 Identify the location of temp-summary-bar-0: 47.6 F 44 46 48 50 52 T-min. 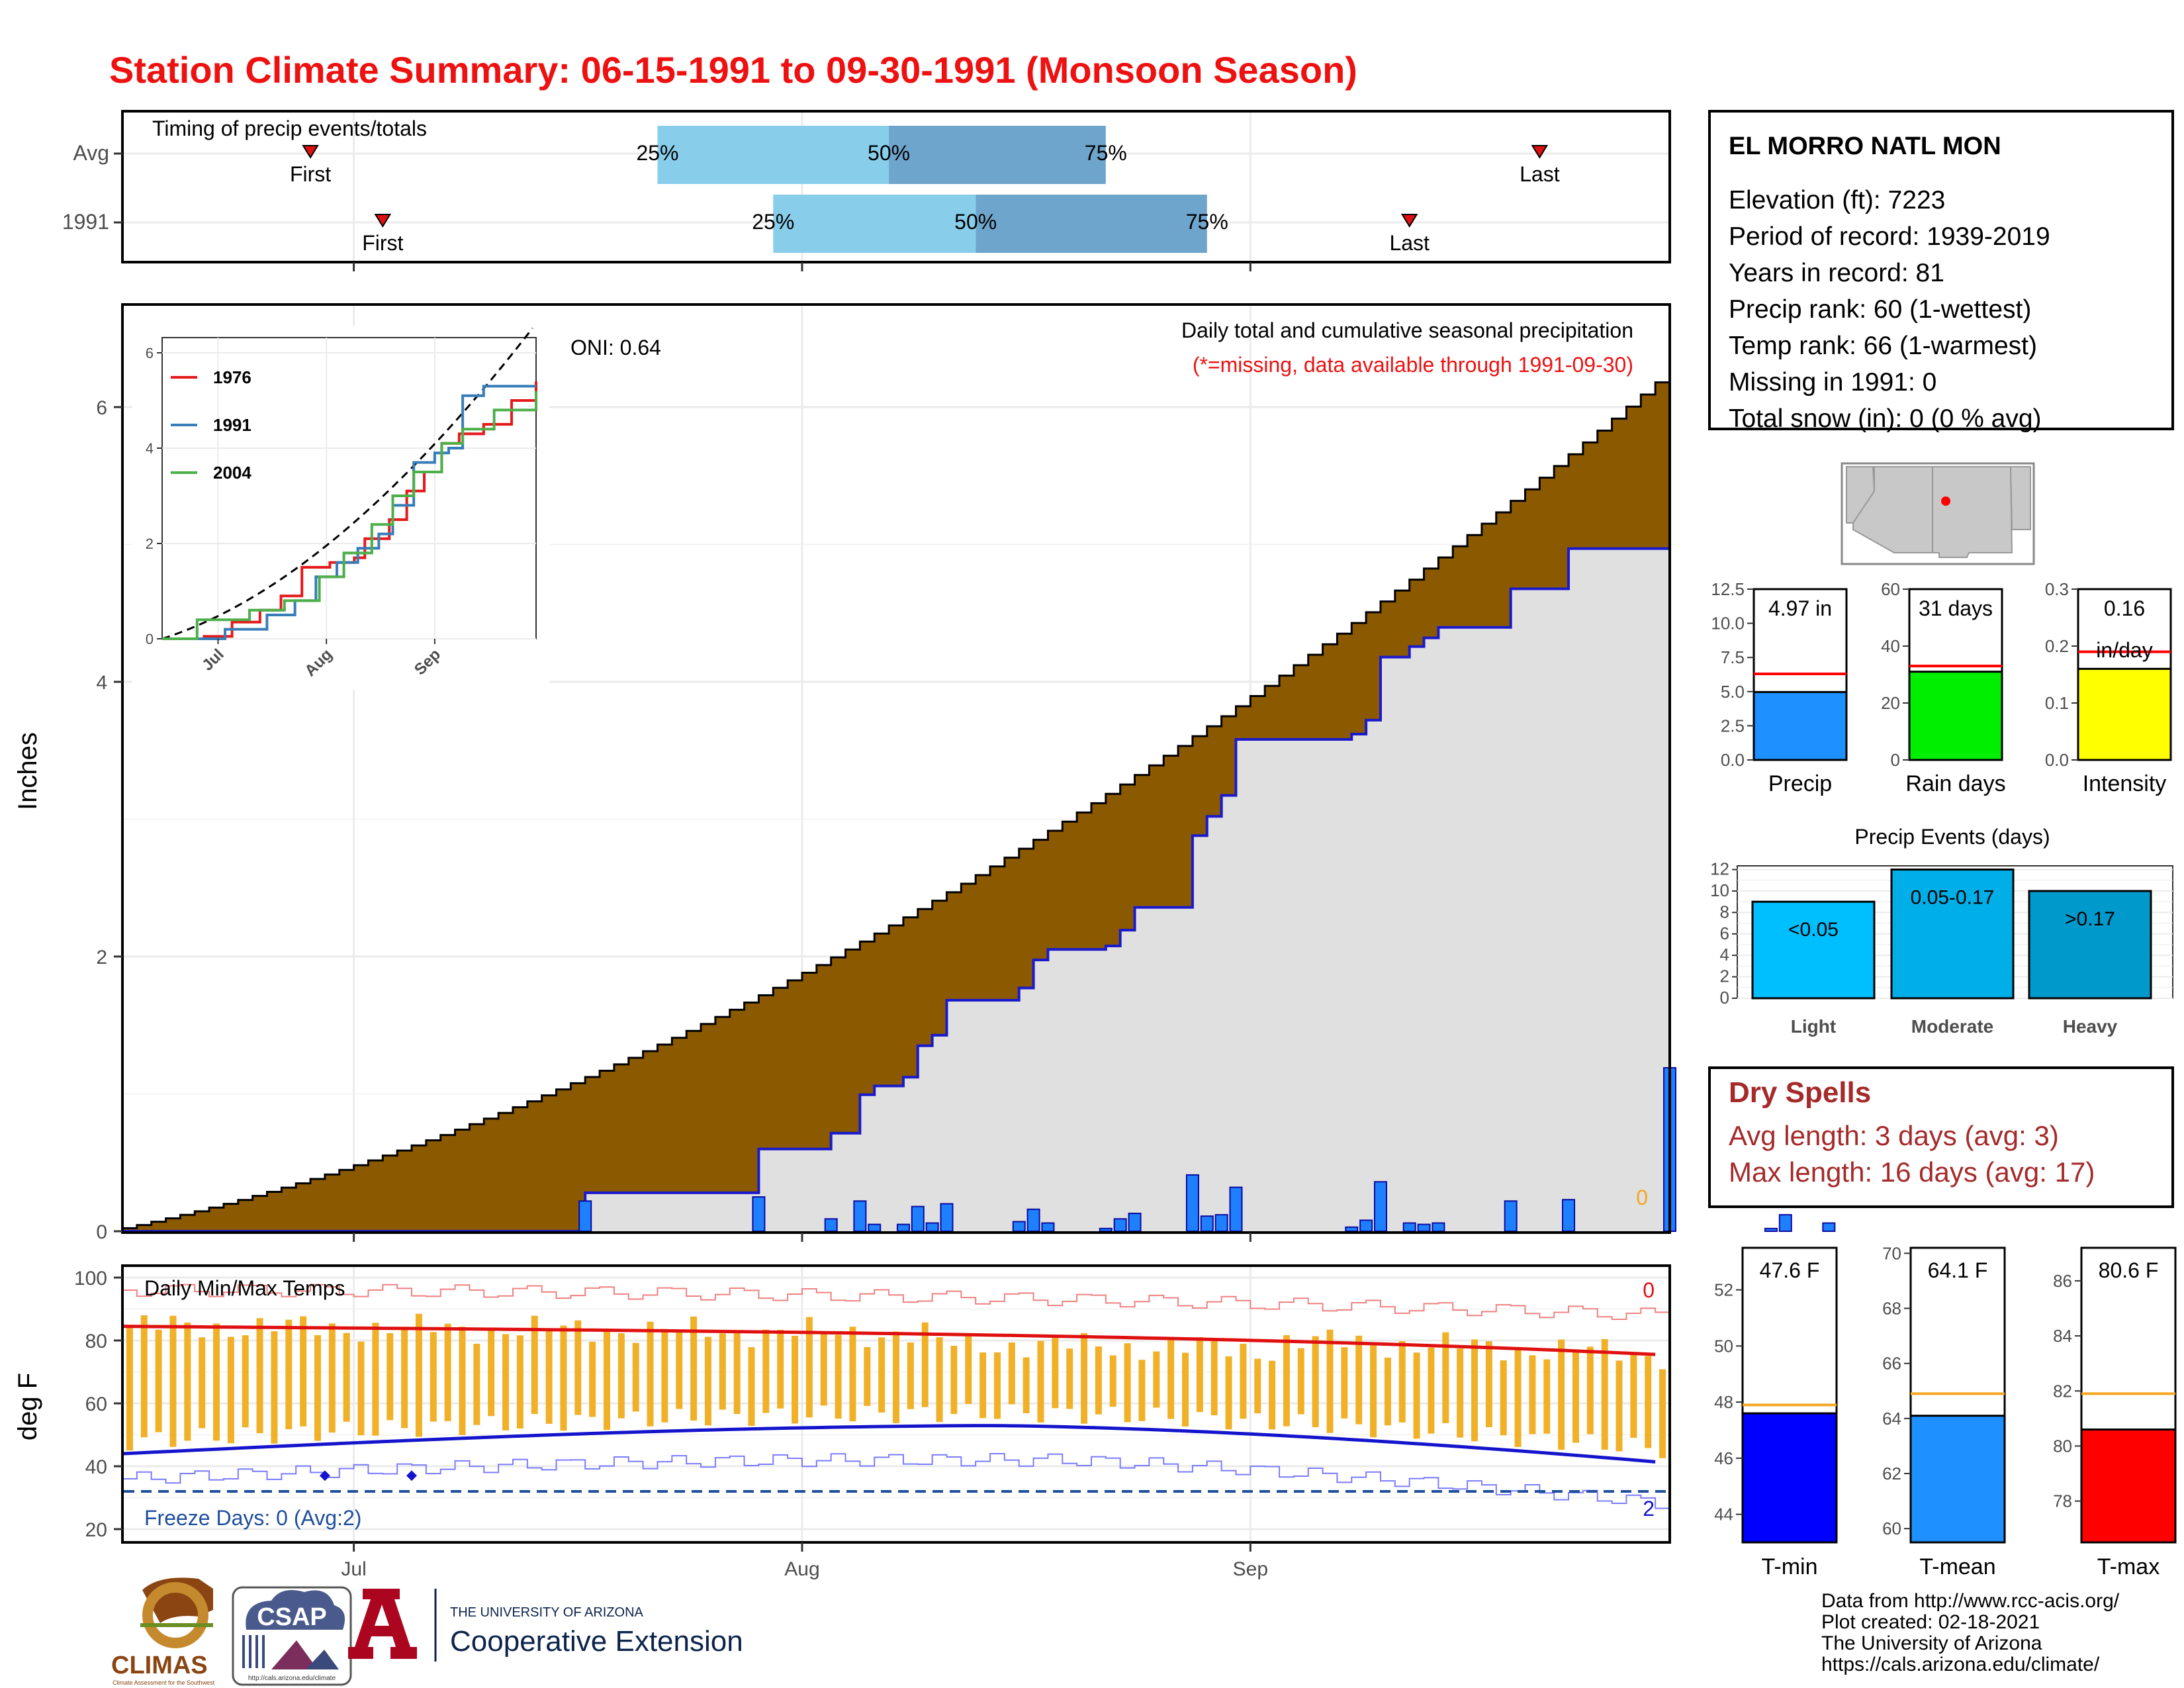
(1776, 1412).